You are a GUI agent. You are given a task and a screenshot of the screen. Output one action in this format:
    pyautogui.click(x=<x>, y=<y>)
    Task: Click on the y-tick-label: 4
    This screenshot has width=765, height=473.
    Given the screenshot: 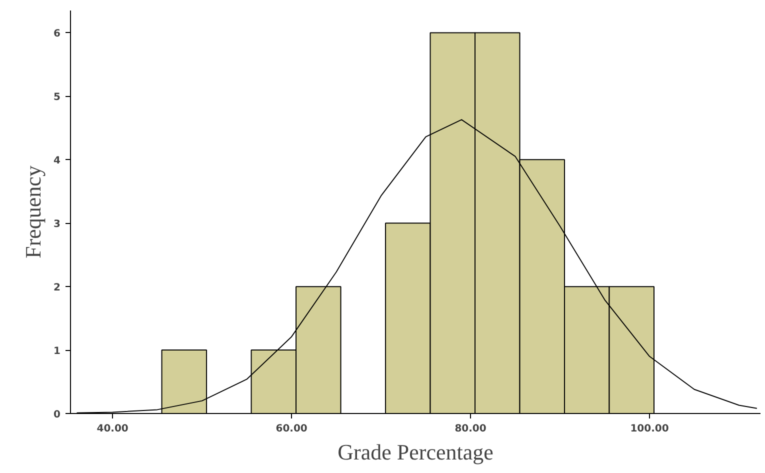 What is the action you would take?
    pyautogui.click(x=57, y=161)
    